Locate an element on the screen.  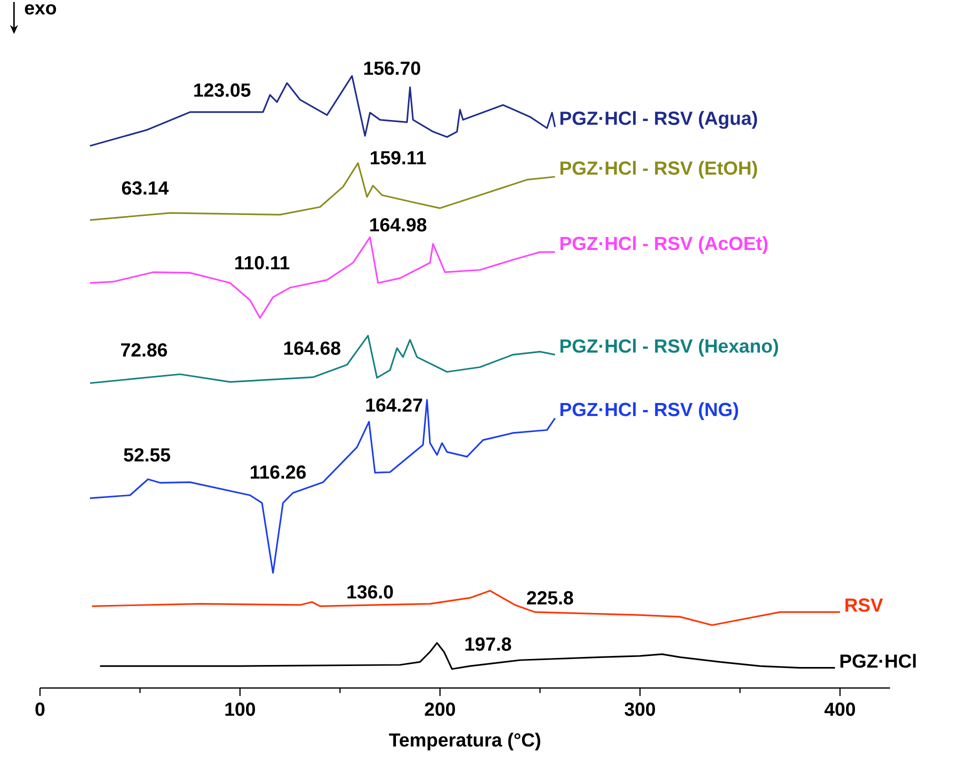
annotation: 164.27 is located at coordinates (394, 405).